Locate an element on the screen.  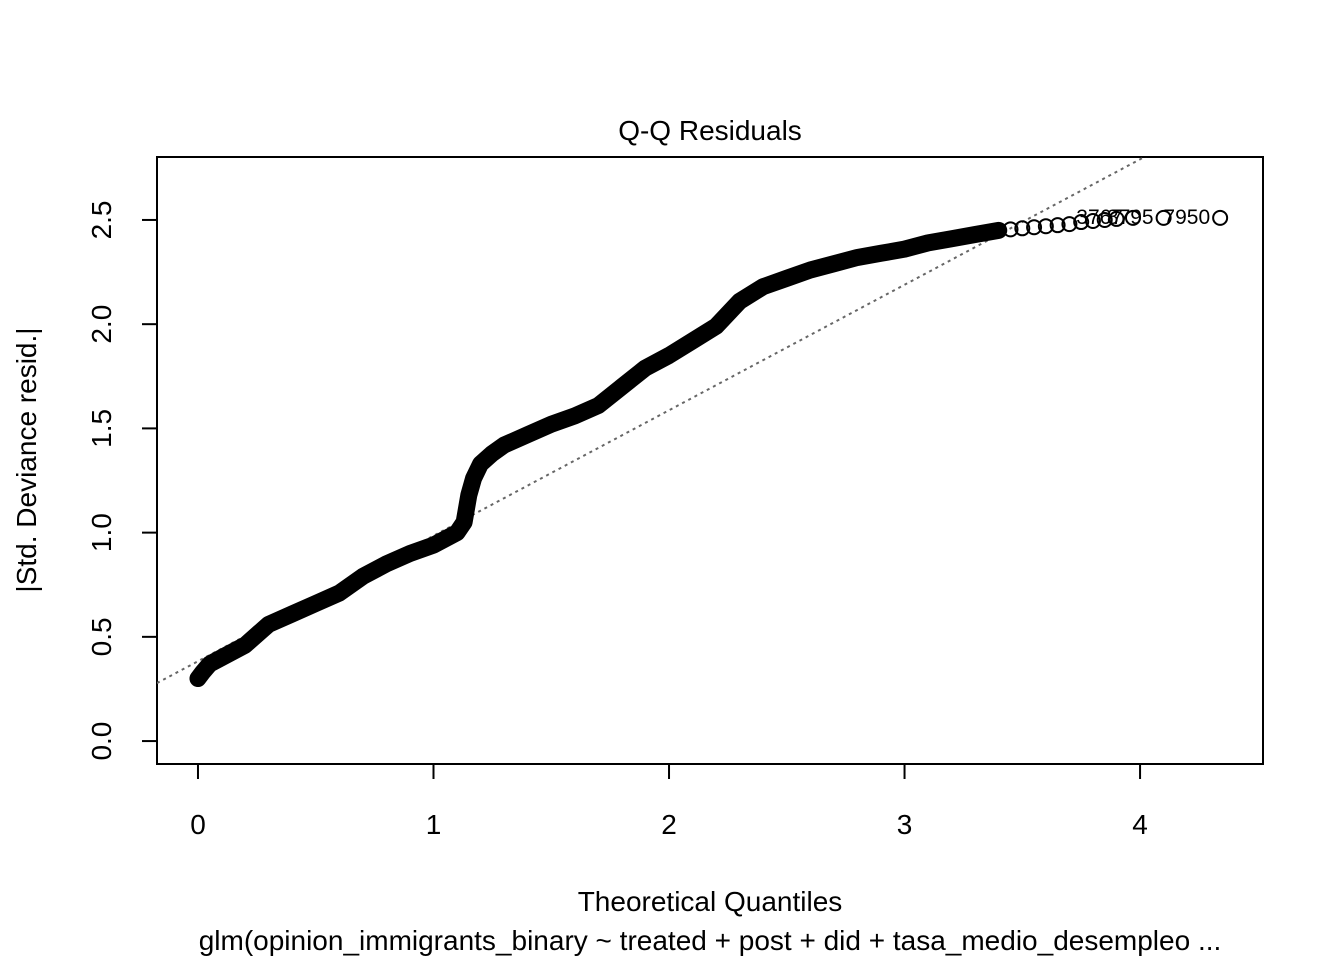
point-label: 3767 is located at coordinates (1099, 217).